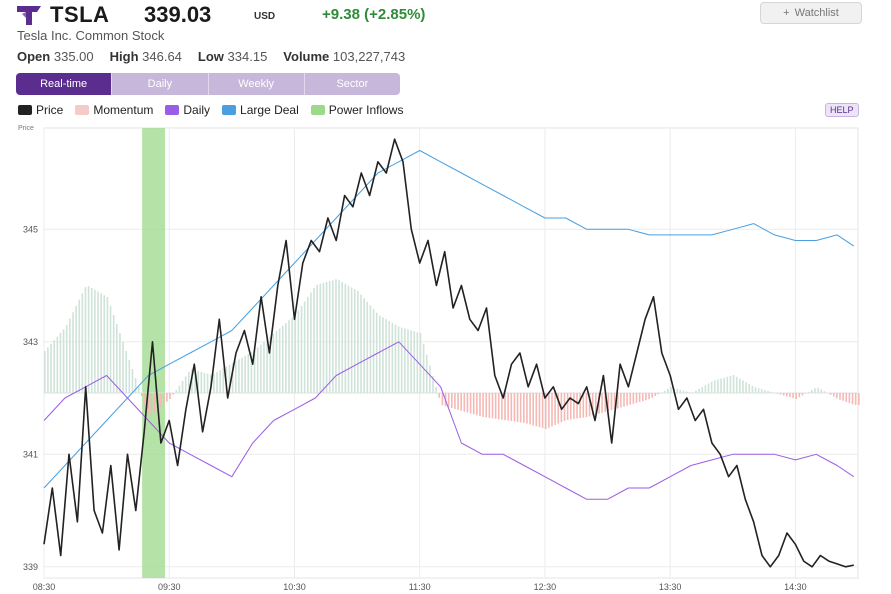  Describe the element at coordinates (260, 110) in the screenshot. I see `legend-item-large-deal: Large Deal` at that location.